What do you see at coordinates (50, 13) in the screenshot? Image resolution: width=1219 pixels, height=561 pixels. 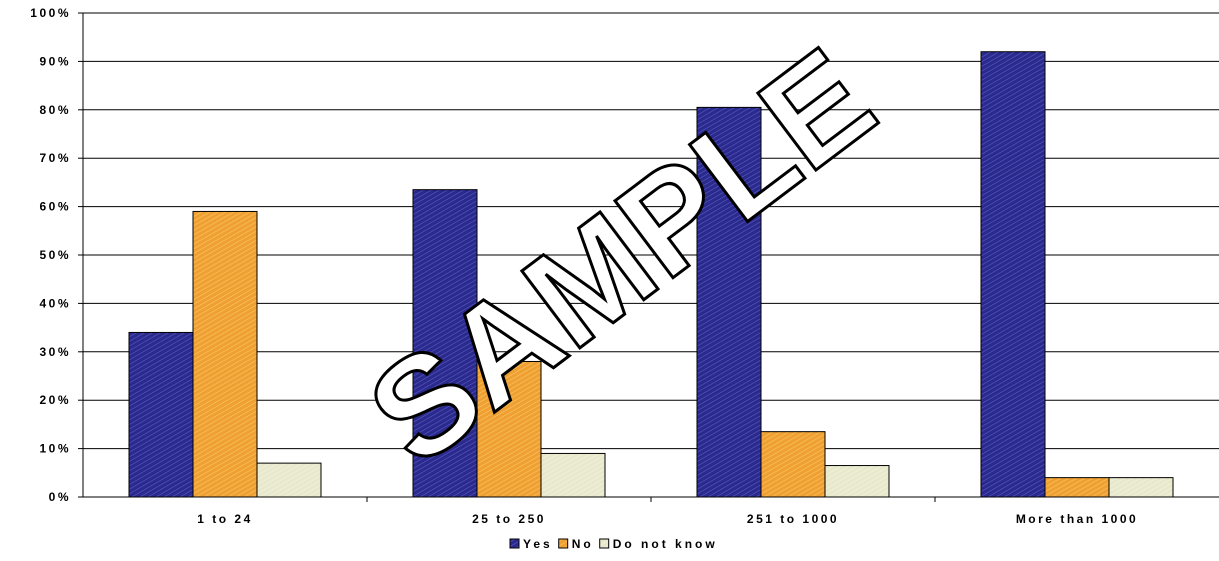 I see `y-tick-label: 100%` at bounding box center [50, 13].